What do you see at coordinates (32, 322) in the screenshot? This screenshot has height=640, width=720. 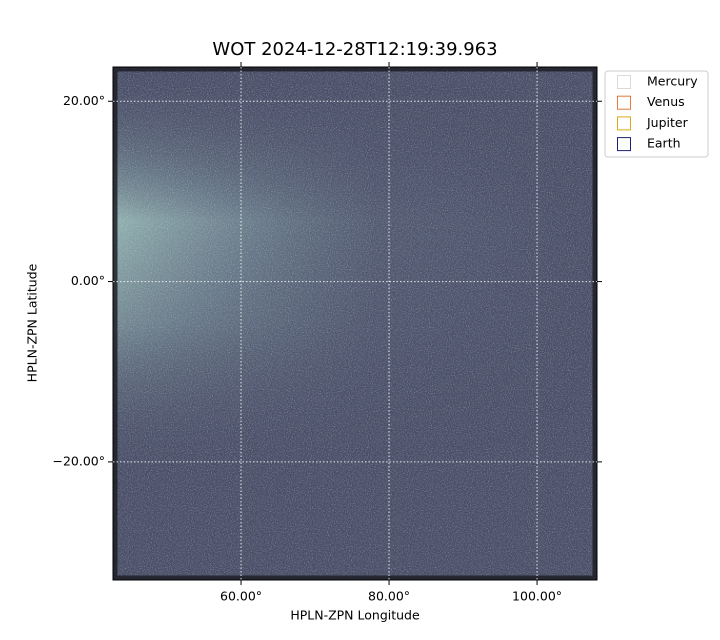 I see `y-axis-label: HPLN-ZPN Latitude` at bounding box center [32, 322].